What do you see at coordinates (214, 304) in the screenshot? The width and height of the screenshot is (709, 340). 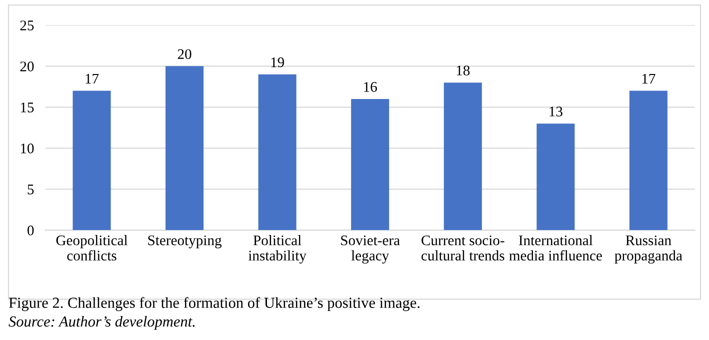 I see `caption: Figure 2. Challenges for the formation of Ukraine’s positive image.` at bounding box center [214, 304].